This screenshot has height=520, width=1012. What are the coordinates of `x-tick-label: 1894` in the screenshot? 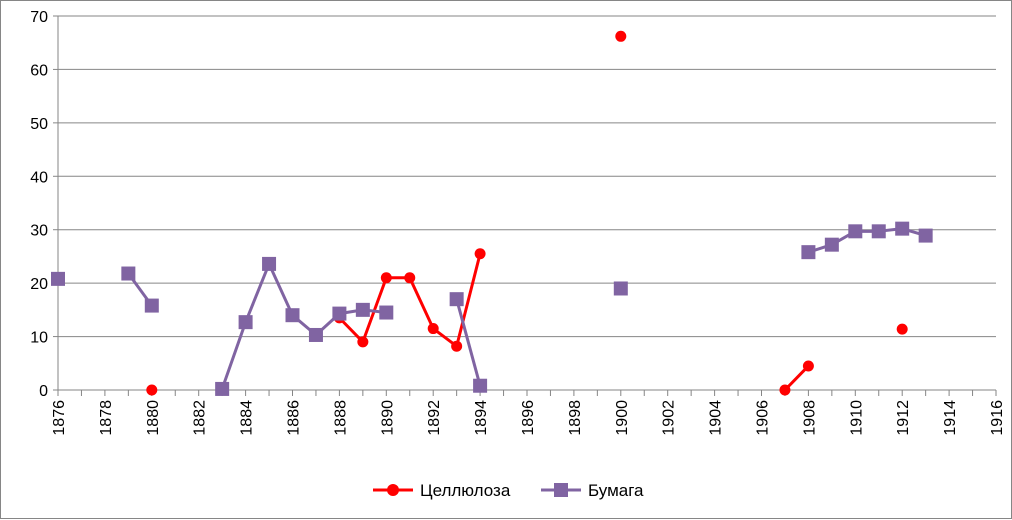 It's located at (481, 418).